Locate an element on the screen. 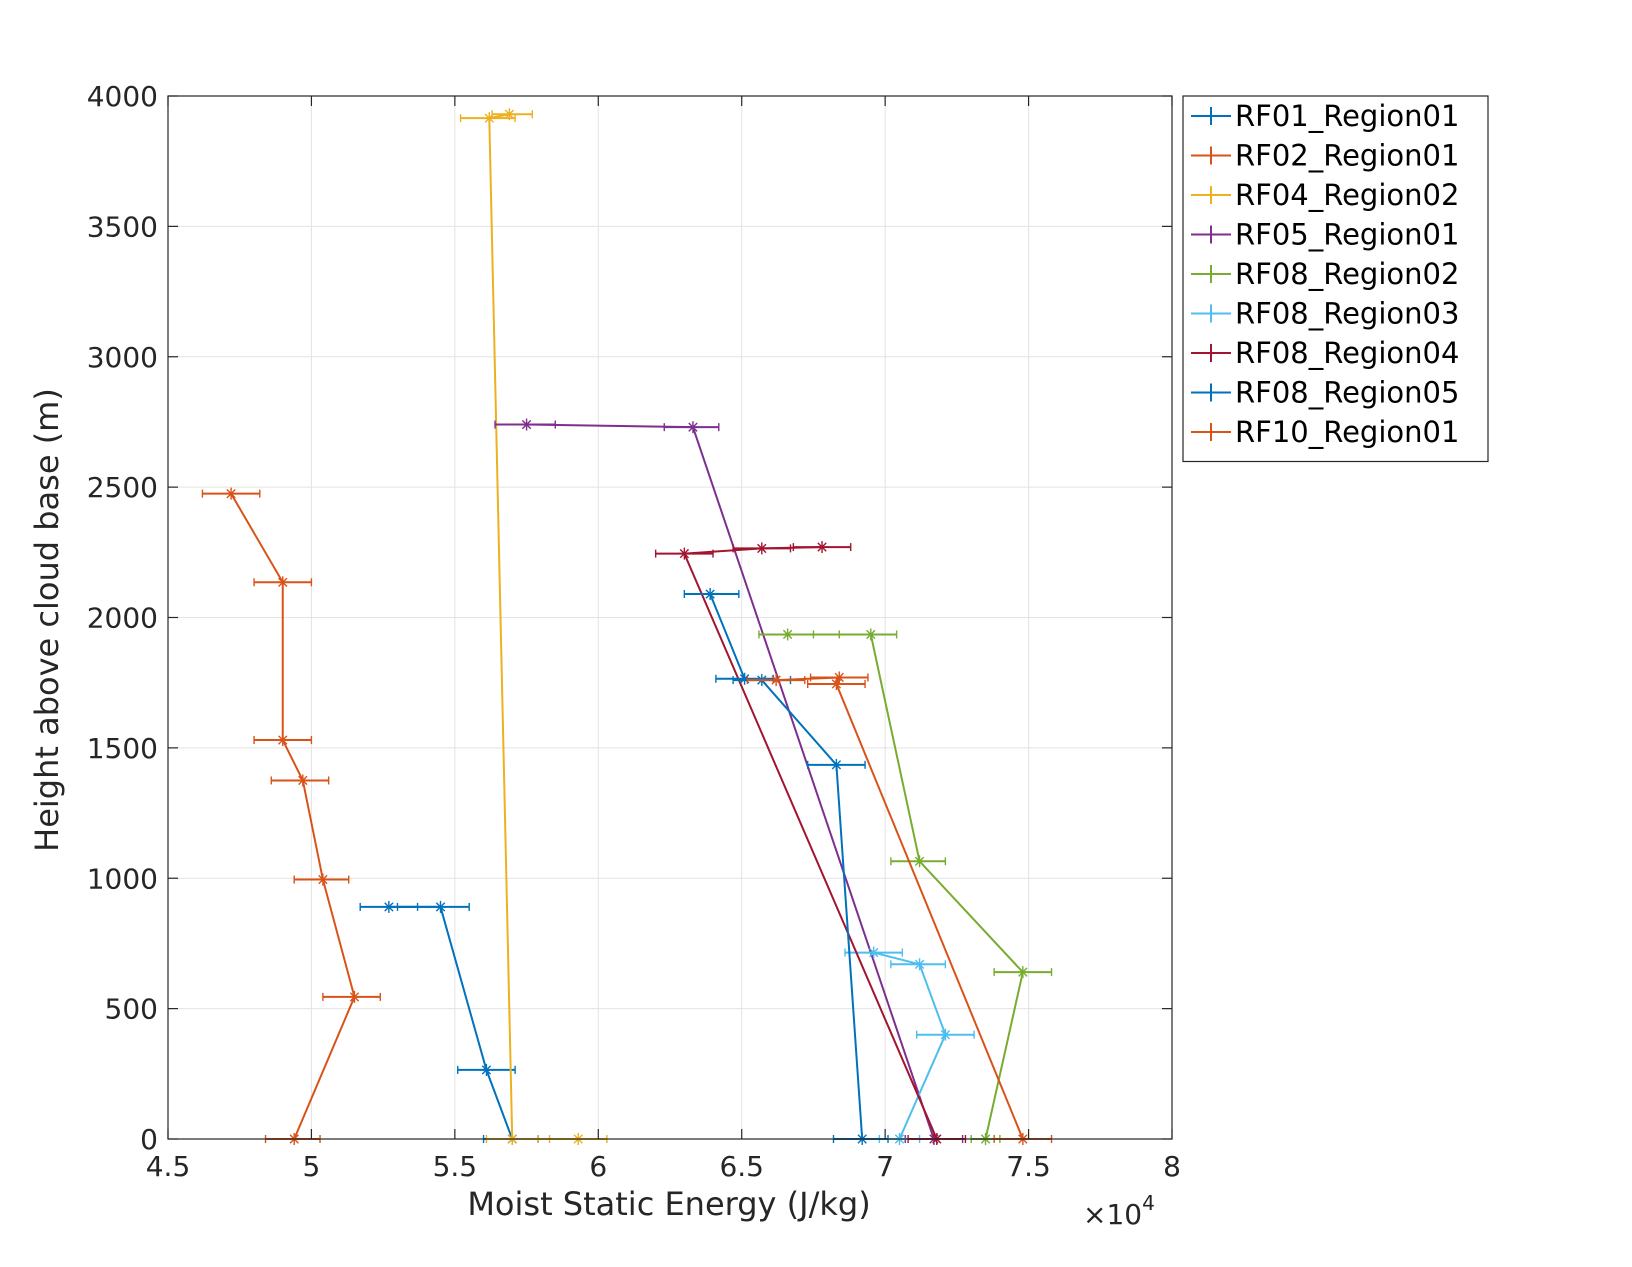  legend-label: RF10_Region01 is located at coordinates (1347, 432).